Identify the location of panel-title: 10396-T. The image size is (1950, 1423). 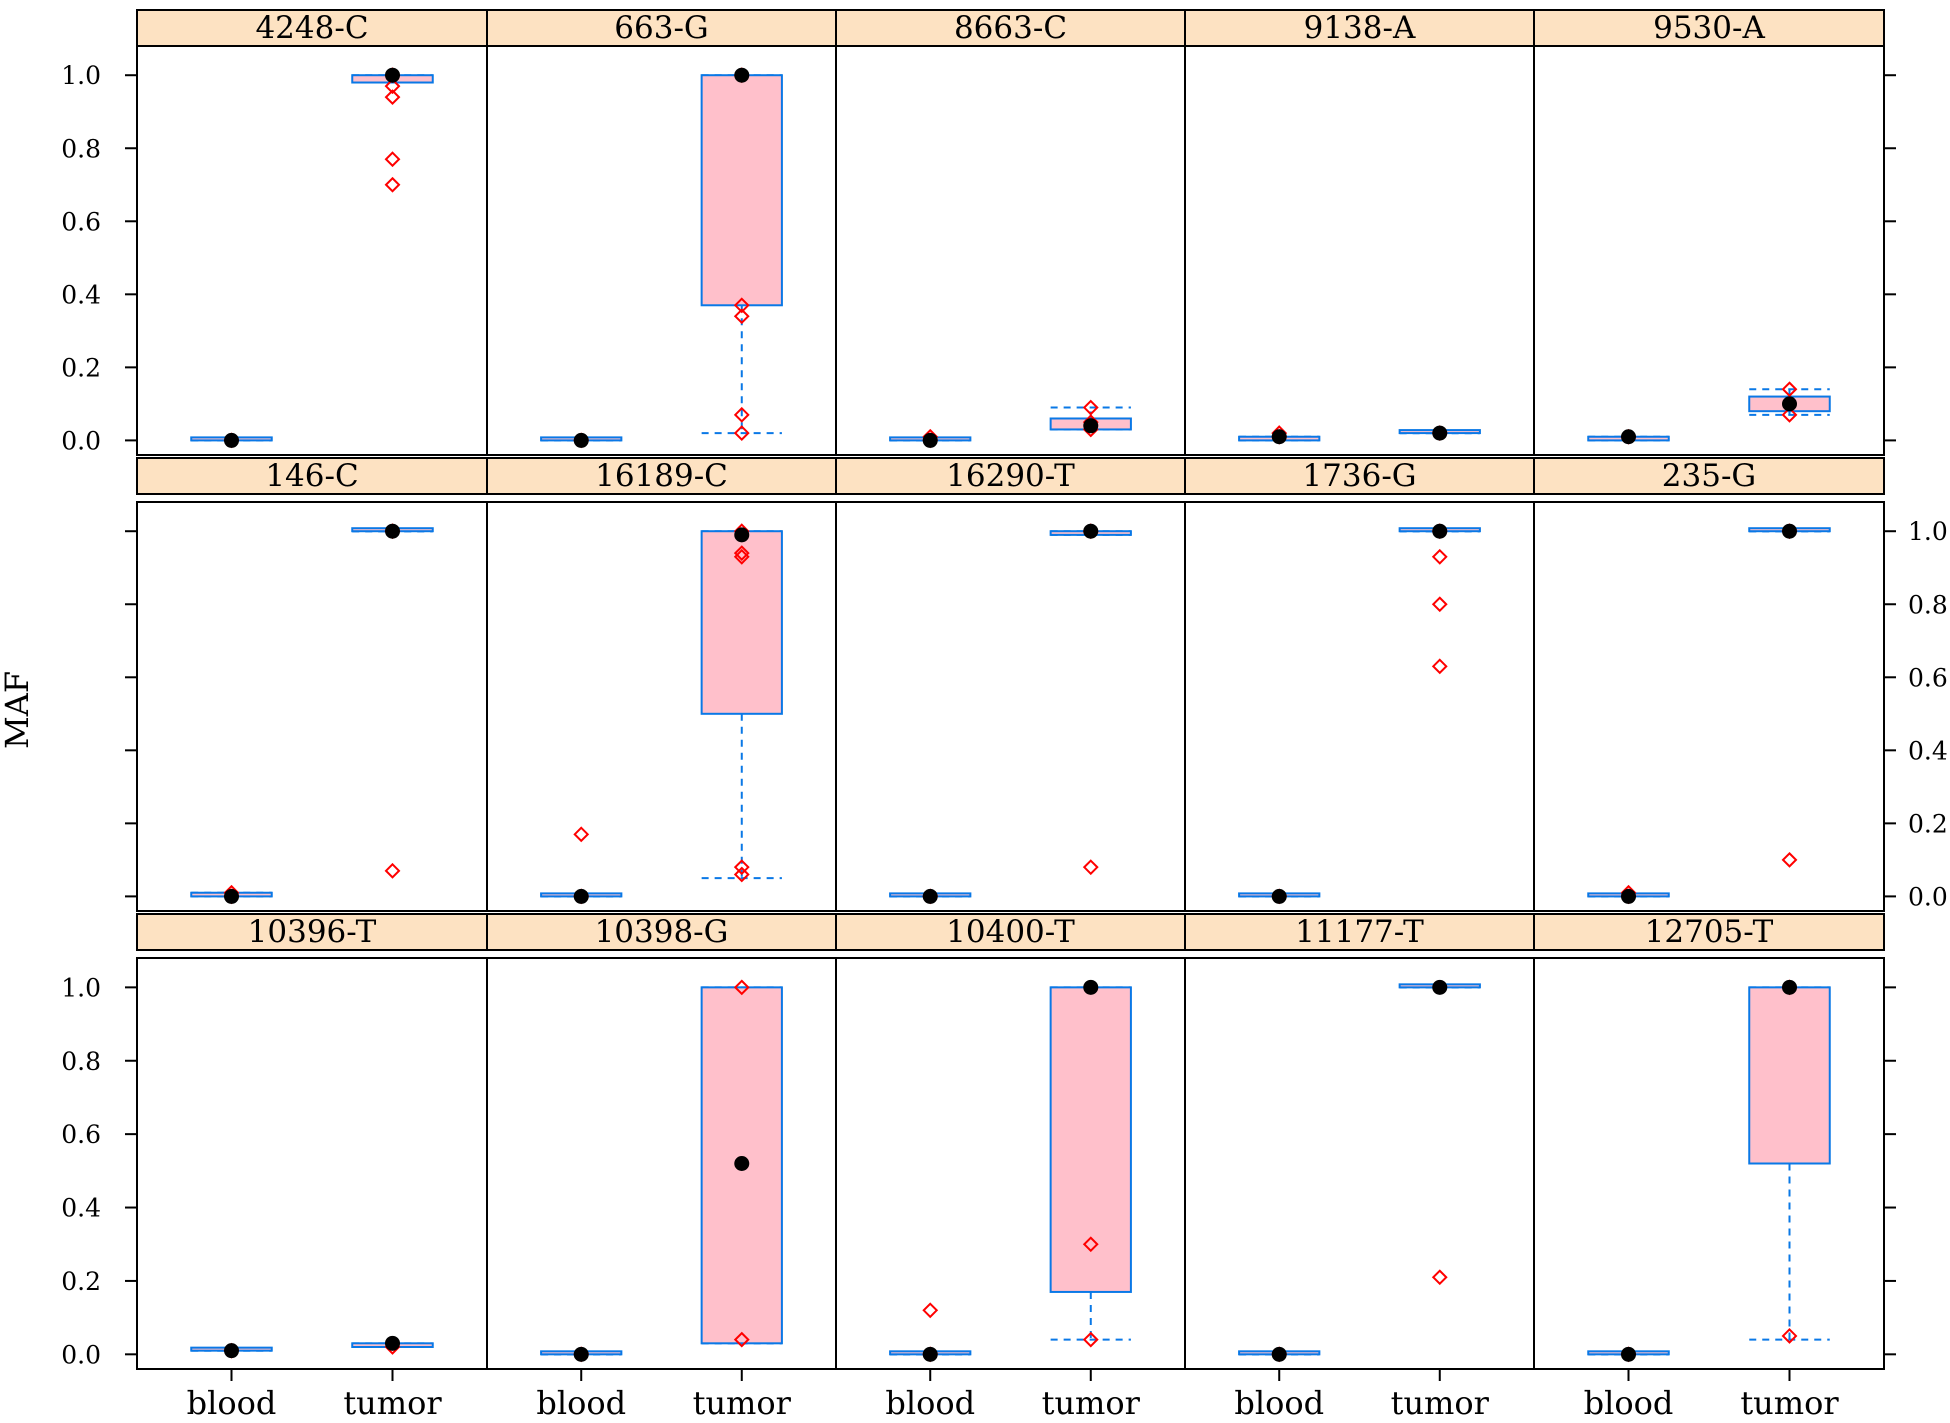
(312, 932).